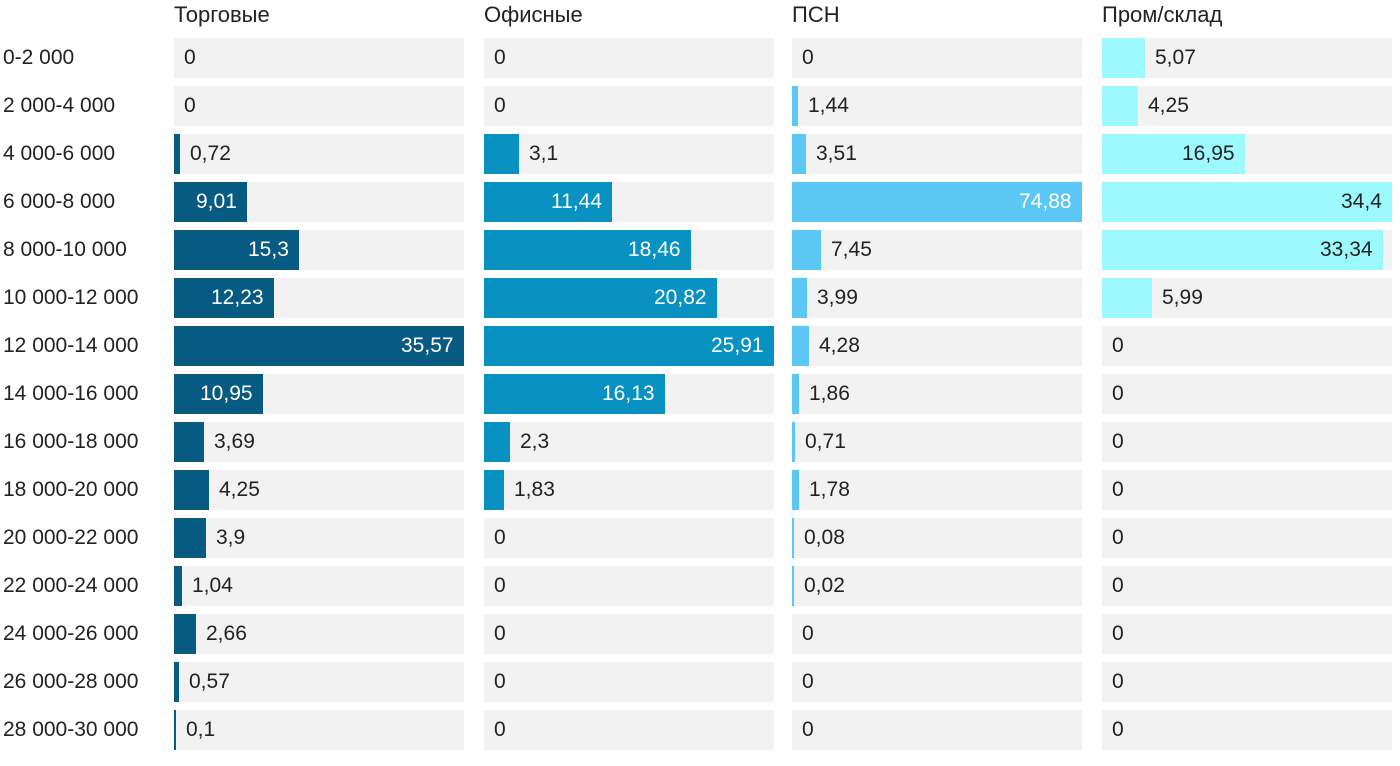  I want to click on value-label: 3,69, so click(234, 441).